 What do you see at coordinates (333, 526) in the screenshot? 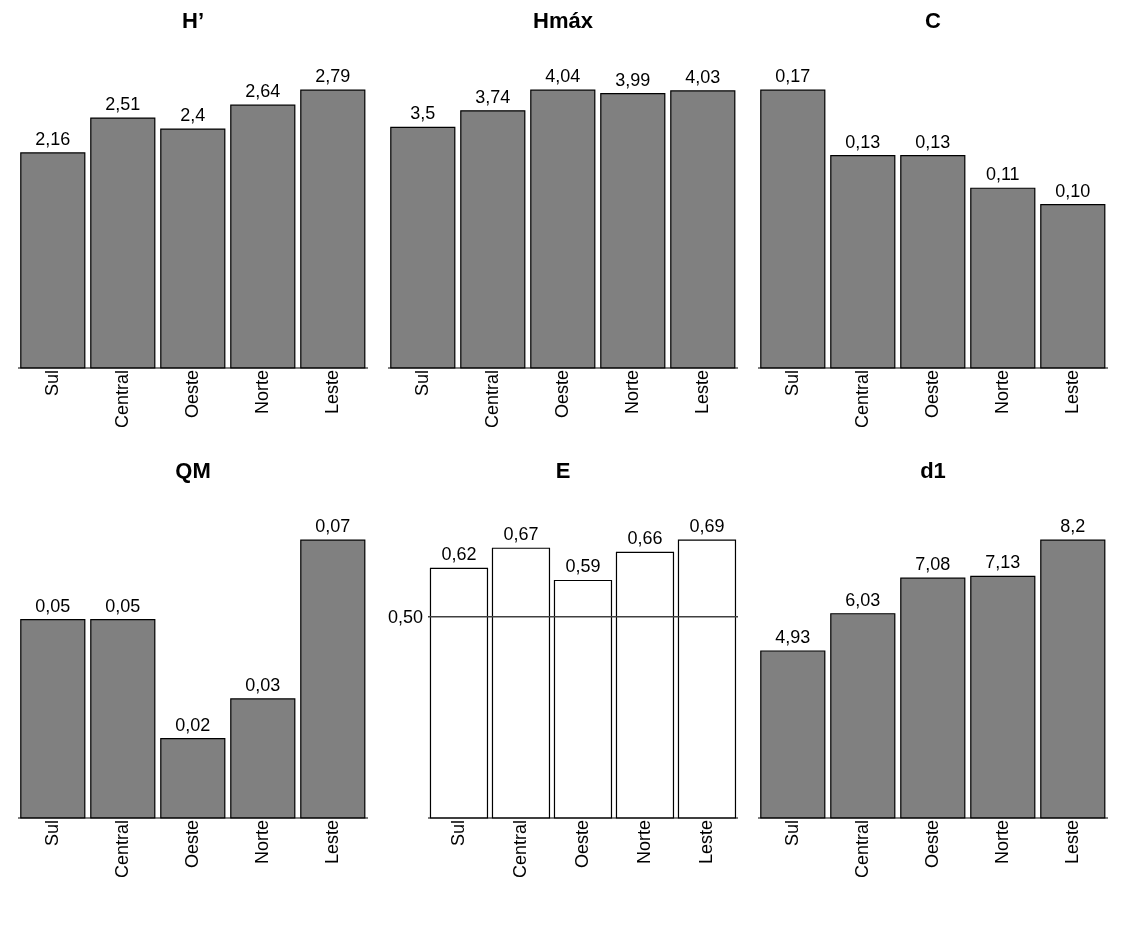
I see `data-label: 0,07` at bounding box center [333, 526].